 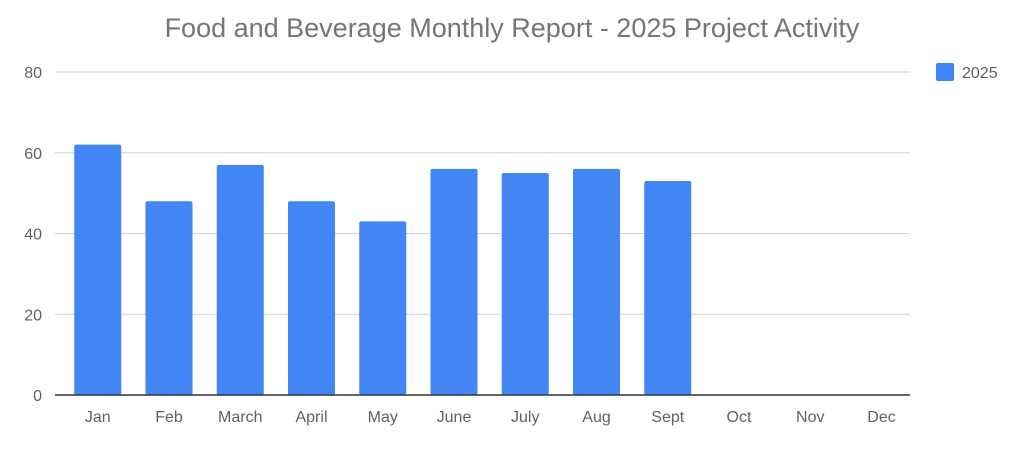 I want to click on y-axis-ticks: 0 20 40 60 80, so click(x=33, y=235).